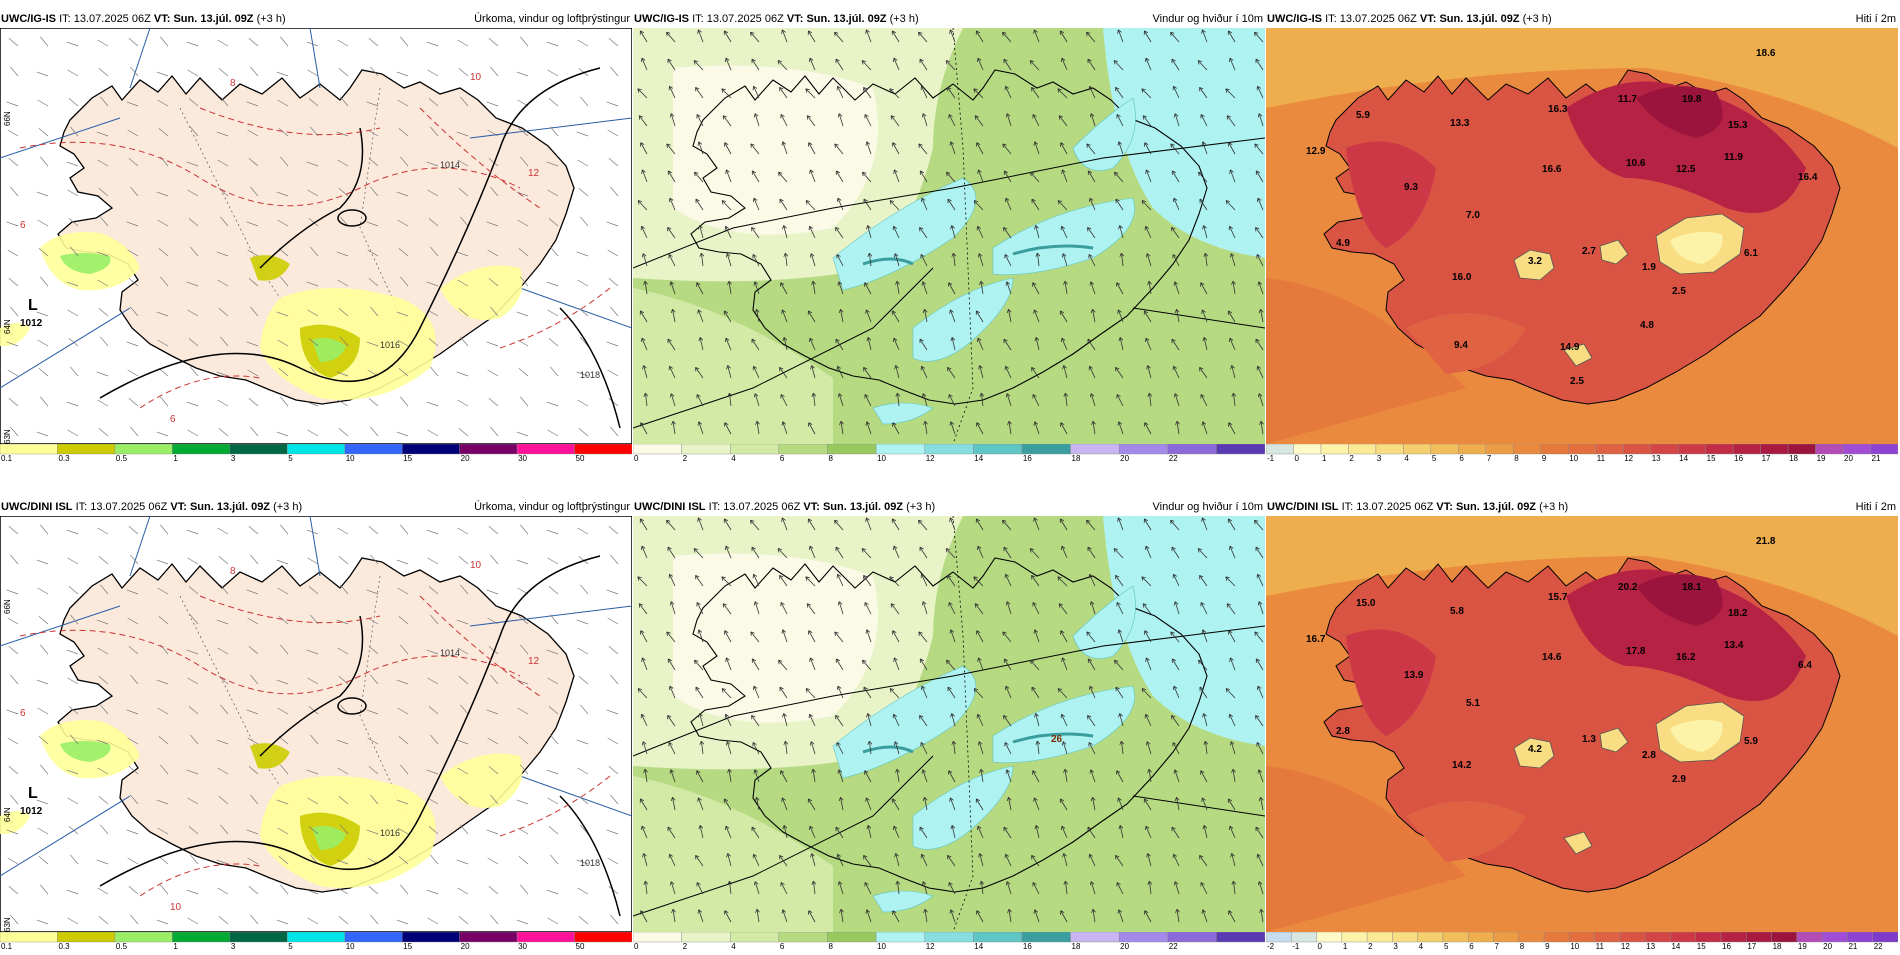 The height and width of the screenshot is (955, 1900). Describe the element at coordinates (350, 721) in the screenshot. I see `isobar` at that location.